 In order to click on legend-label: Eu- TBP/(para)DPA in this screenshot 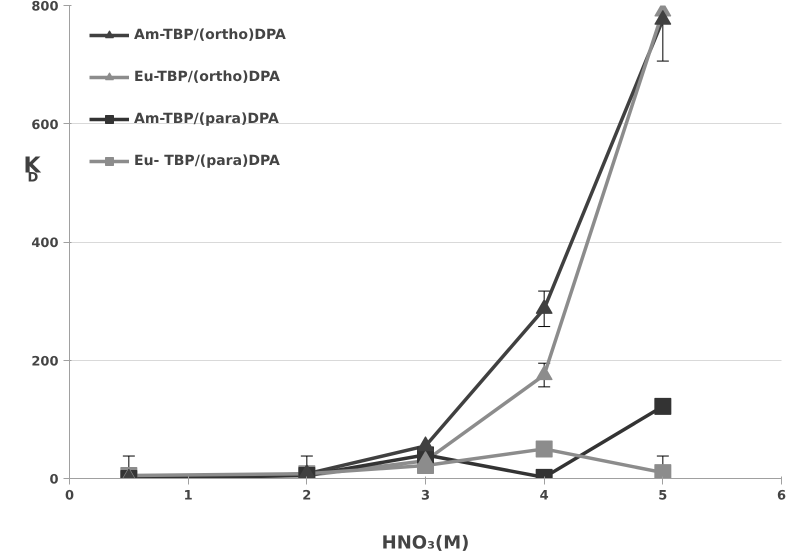, I will do `click(207, 161)`.